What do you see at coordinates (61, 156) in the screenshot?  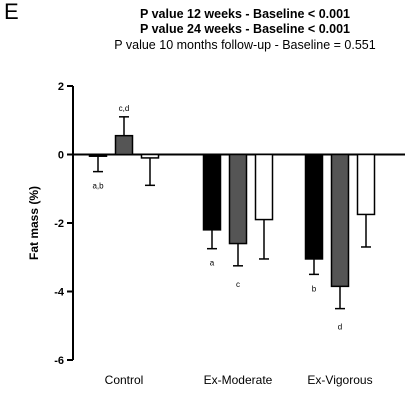 I see `y-tick-label: 0` at bounding box center [61, 156].